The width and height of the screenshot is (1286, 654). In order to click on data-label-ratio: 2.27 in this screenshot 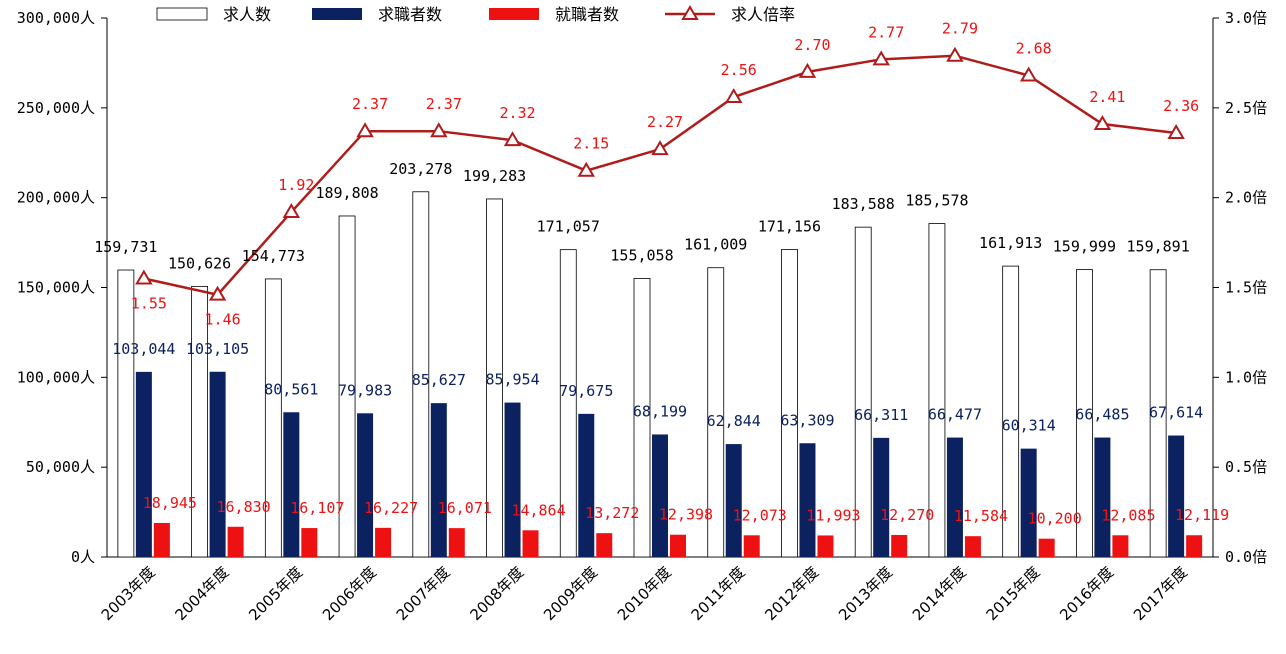, I will do `click(665, 122)`.